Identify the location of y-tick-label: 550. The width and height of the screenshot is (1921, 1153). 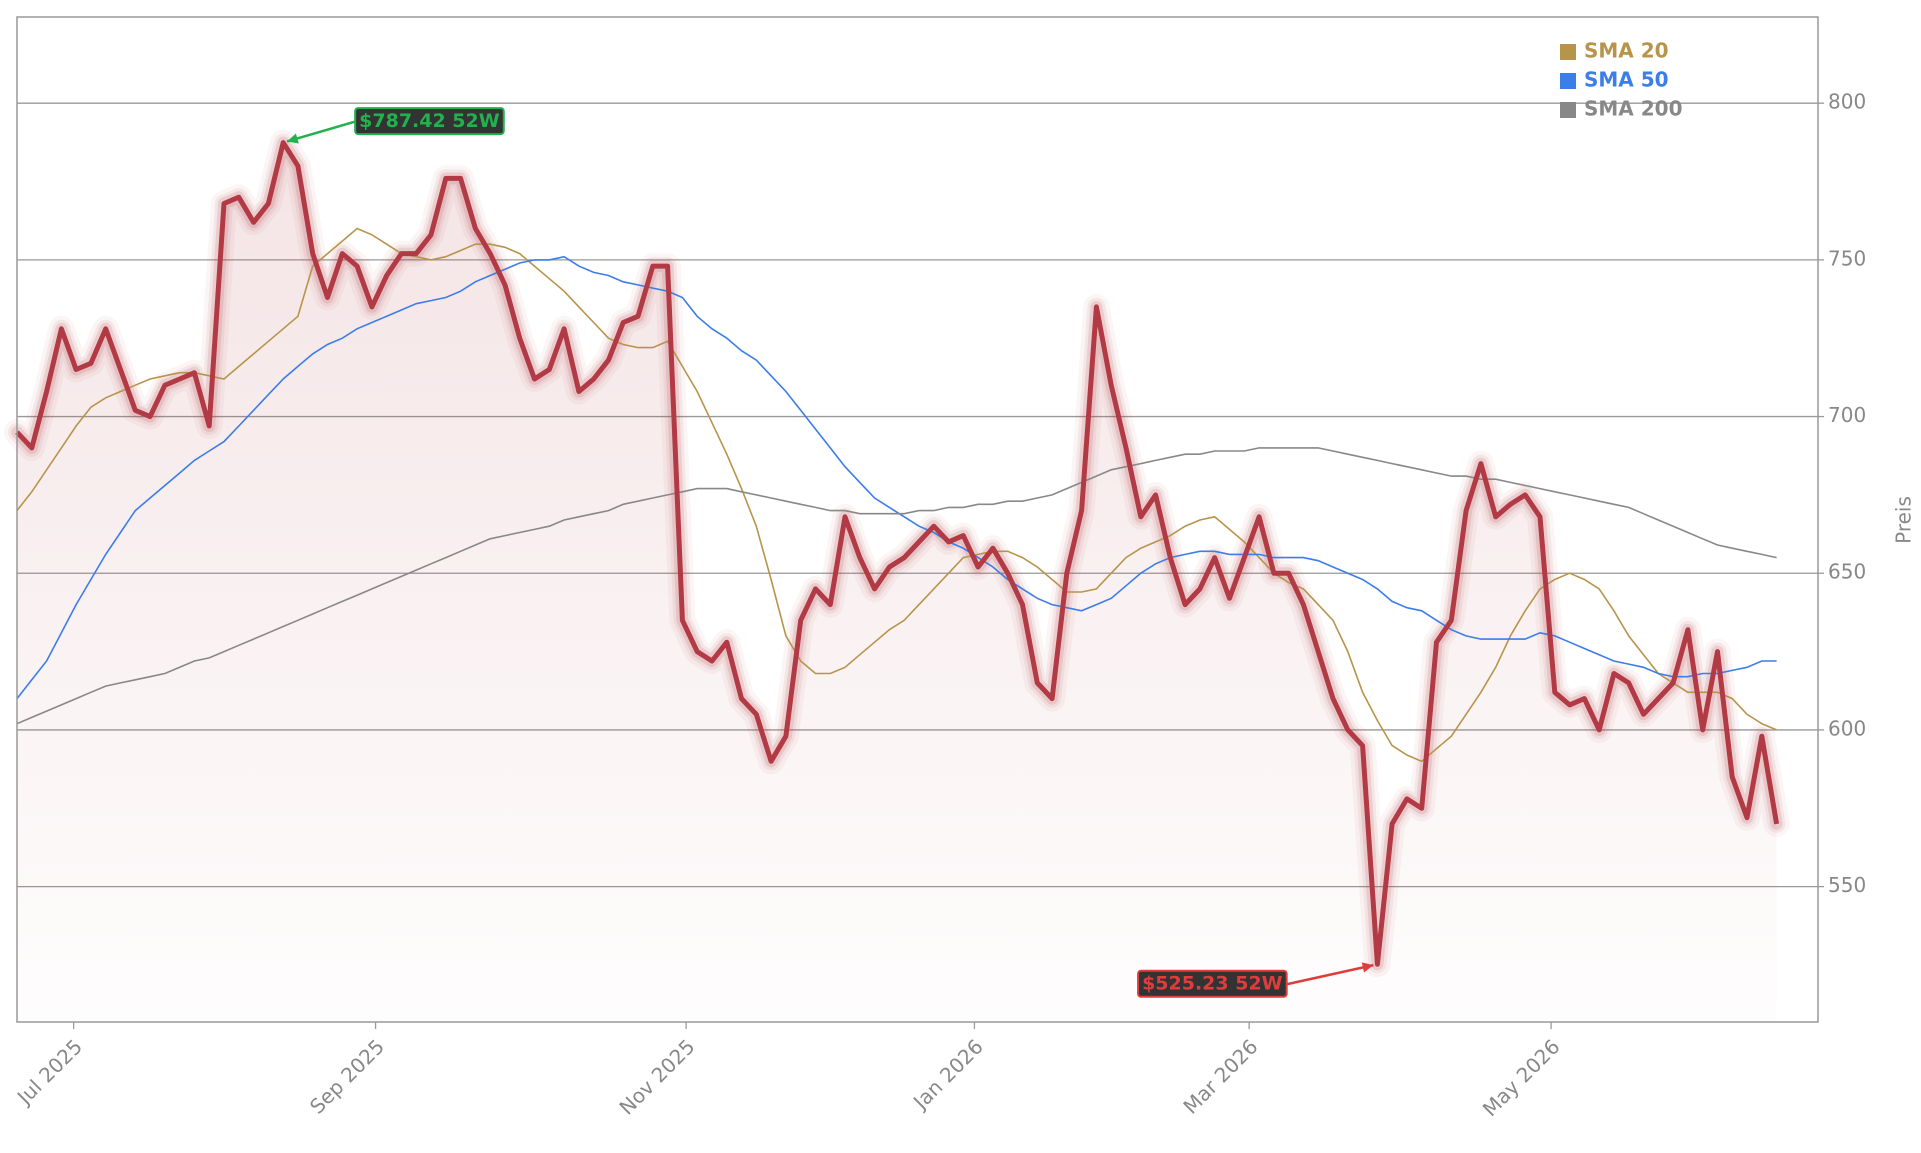
(1847, 885).